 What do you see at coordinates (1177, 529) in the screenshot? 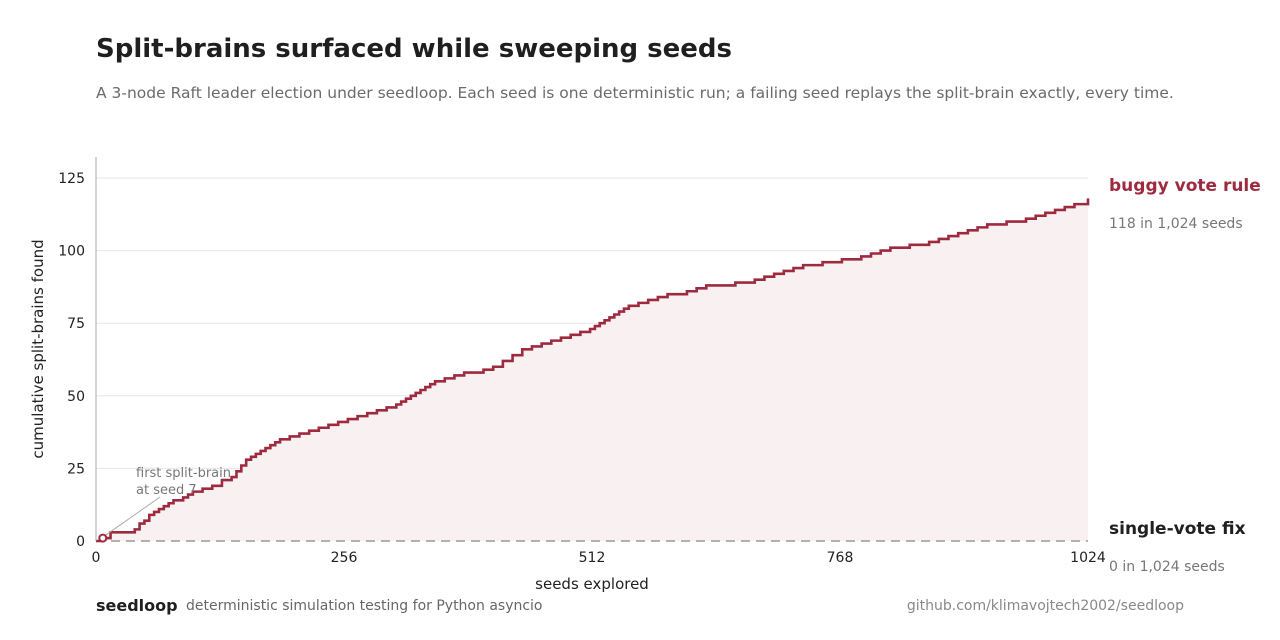
I see `fix-series-label: single-vote fix` at bounding box center [1177, 529].